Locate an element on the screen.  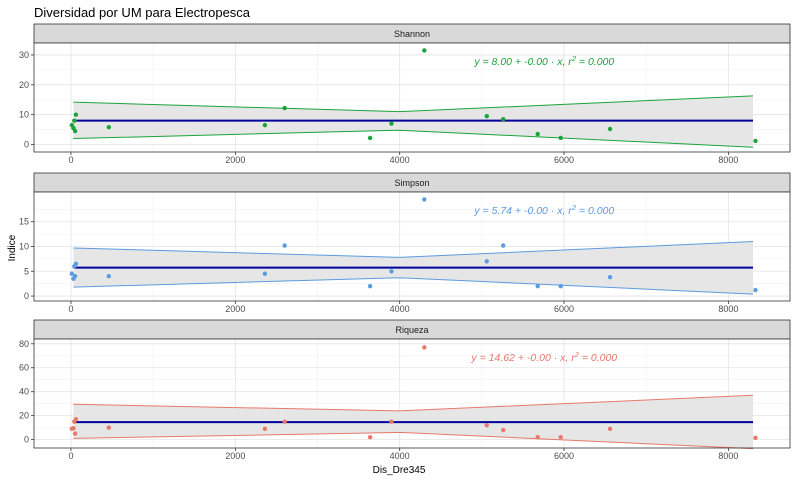
equation-main: y = 14.62 + -0.00 · x, r is located at coordinates (522, 358).